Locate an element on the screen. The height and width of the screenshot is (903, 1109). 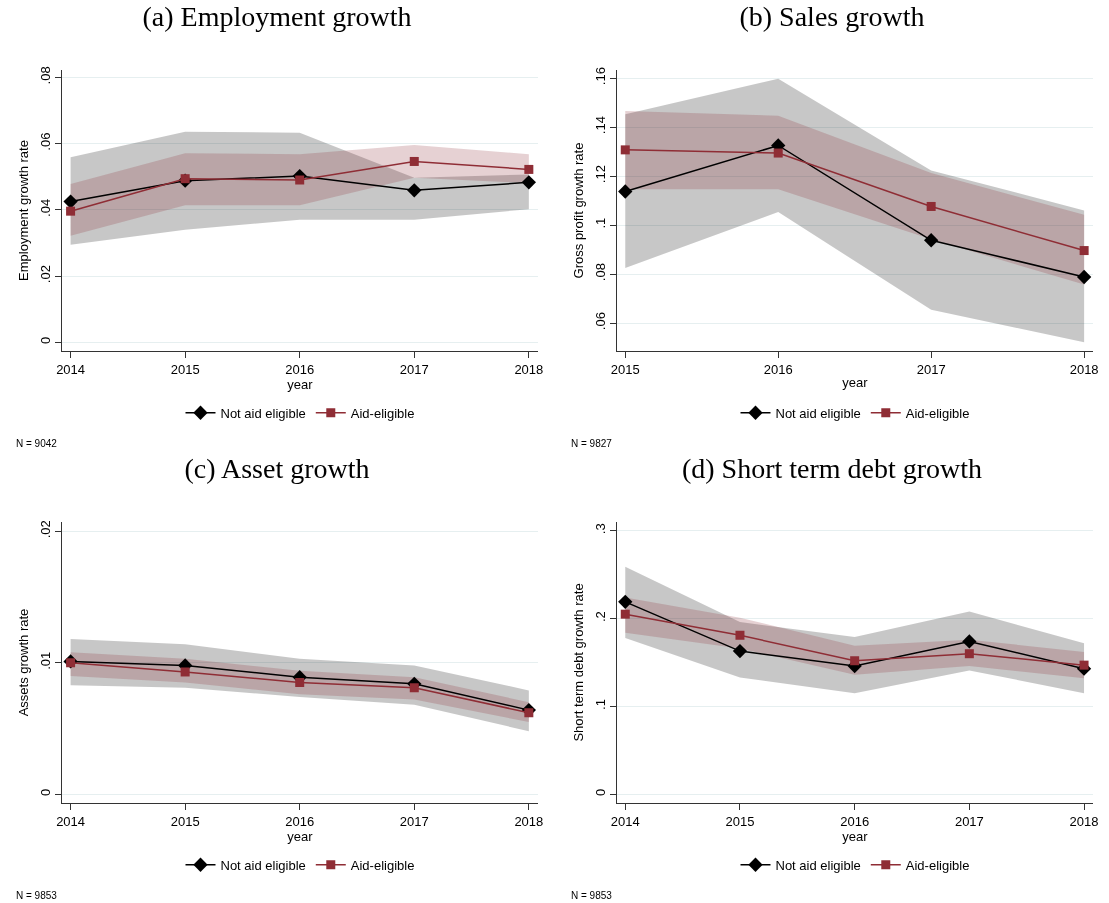
y-axis-title: Gross profit growth rate is located at coordinates (578, 210).